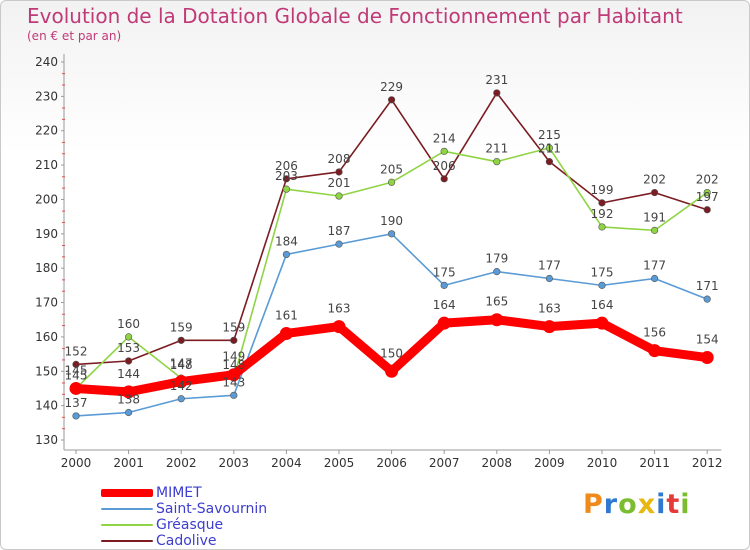  Describe the element at coordinates (339, 183) in the screenshot. I see `data-label: 201` at that location.